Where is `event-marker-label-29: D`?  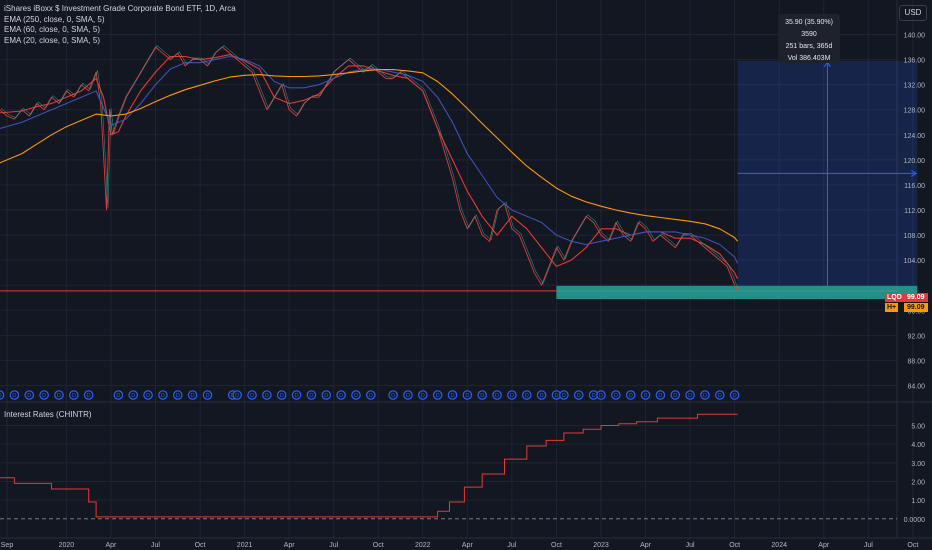
event-marker-label-29: D is located at coordinates (453, 396).